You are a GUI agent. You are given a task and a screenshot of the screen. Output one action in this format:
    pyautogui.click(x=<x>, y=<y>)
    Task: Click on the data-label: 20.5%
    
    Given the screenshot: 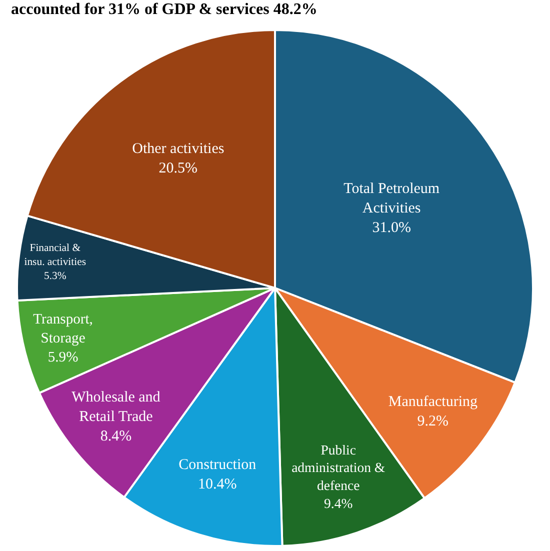 What is the action you would take?
    pyautogui.click(x=178, y=168)
    